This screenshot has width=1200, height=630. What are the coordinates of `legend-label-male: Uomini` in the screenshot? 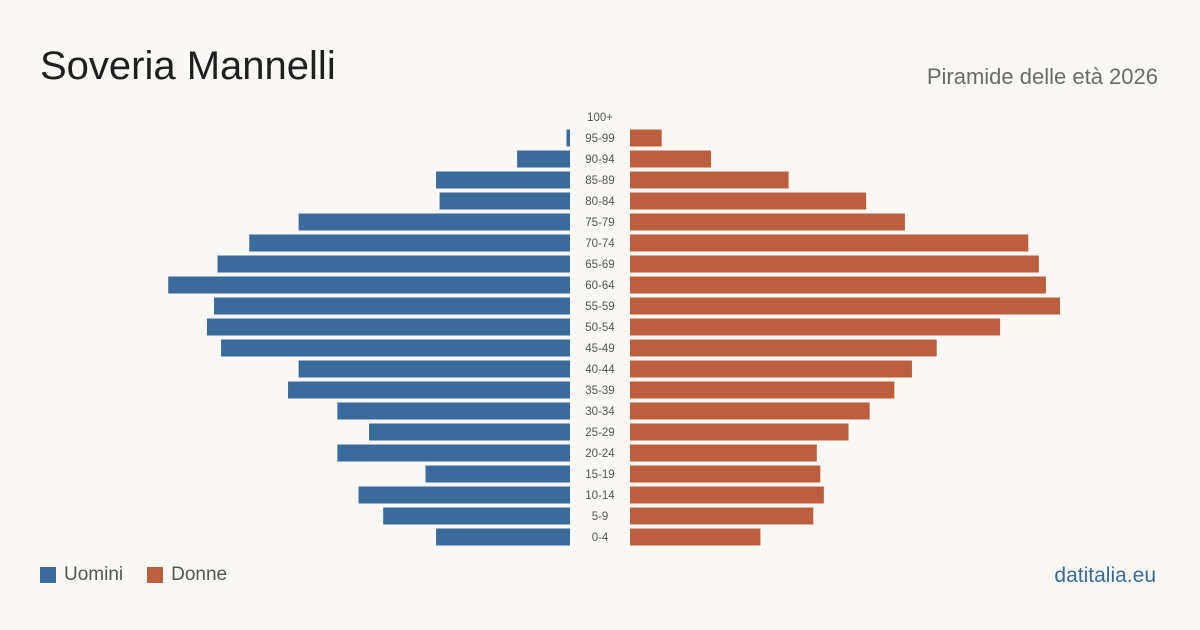 It's located at (94, 574).